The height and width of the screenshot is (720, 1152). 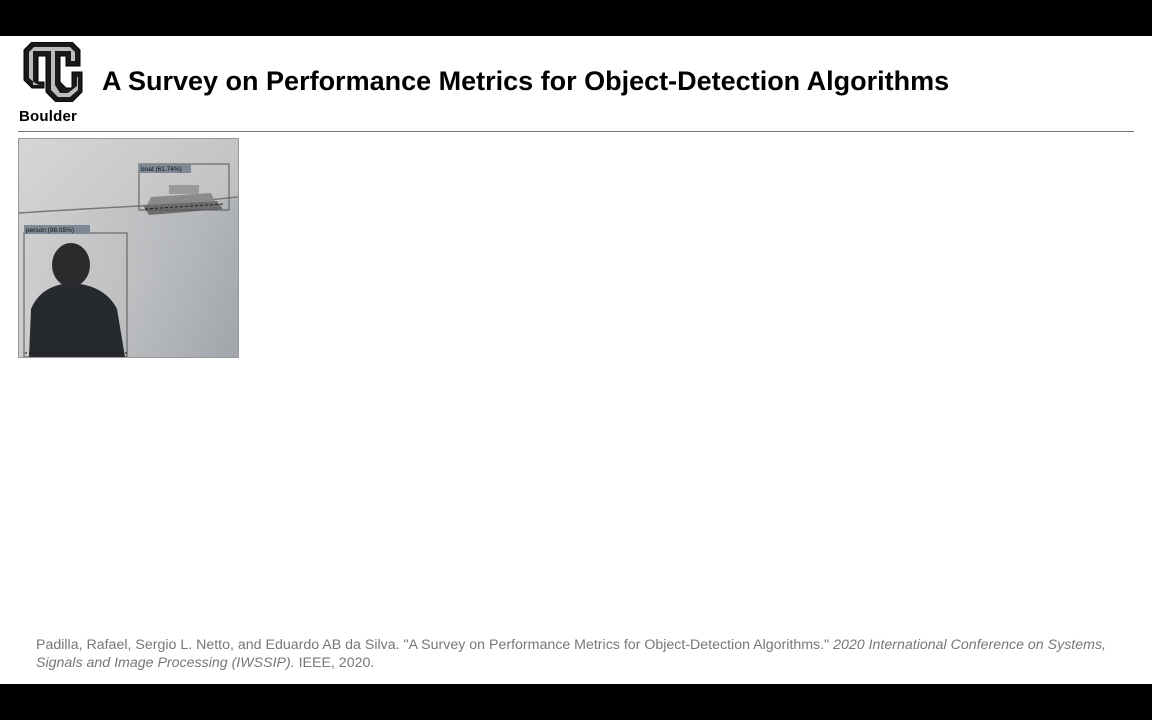 I want to click on person-detection-label: person (98.05%), so click(x=50, y=230).